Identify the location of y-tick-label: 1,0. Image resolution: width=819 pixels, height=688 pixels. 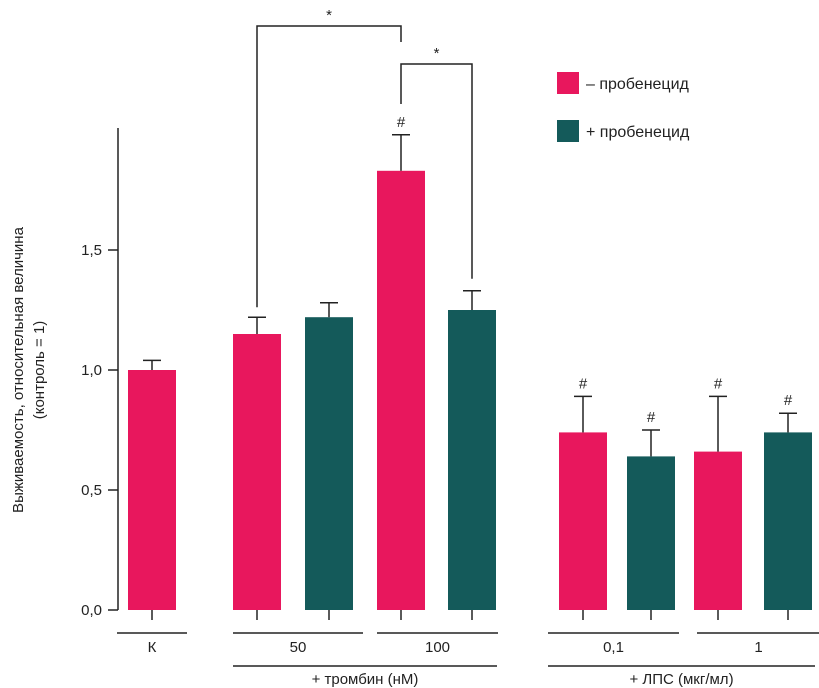
(91, 370).